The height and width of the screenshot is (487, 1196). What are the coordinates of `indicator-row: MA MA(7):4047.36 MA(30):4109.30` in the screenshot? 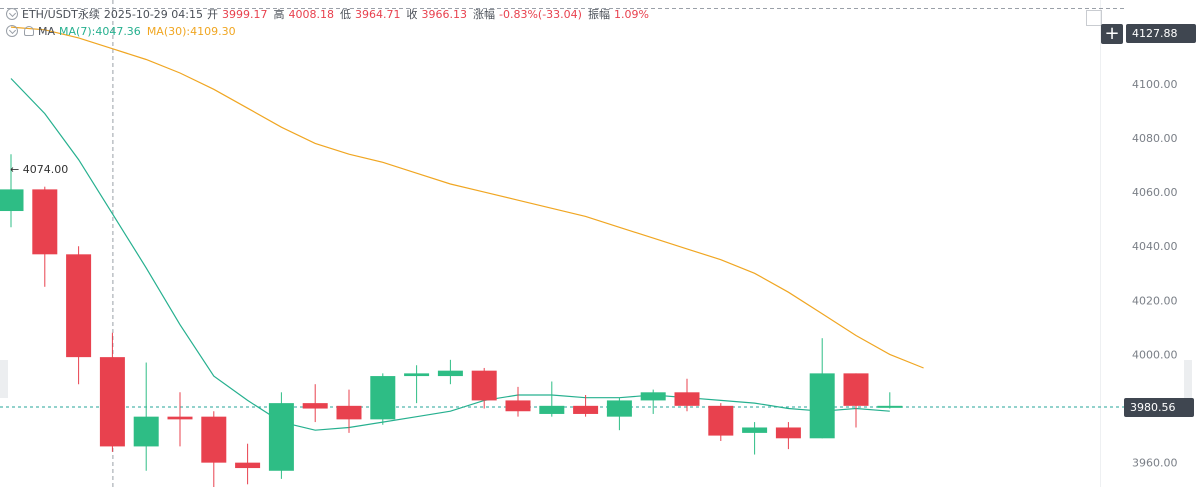 It's located at (121, 31).